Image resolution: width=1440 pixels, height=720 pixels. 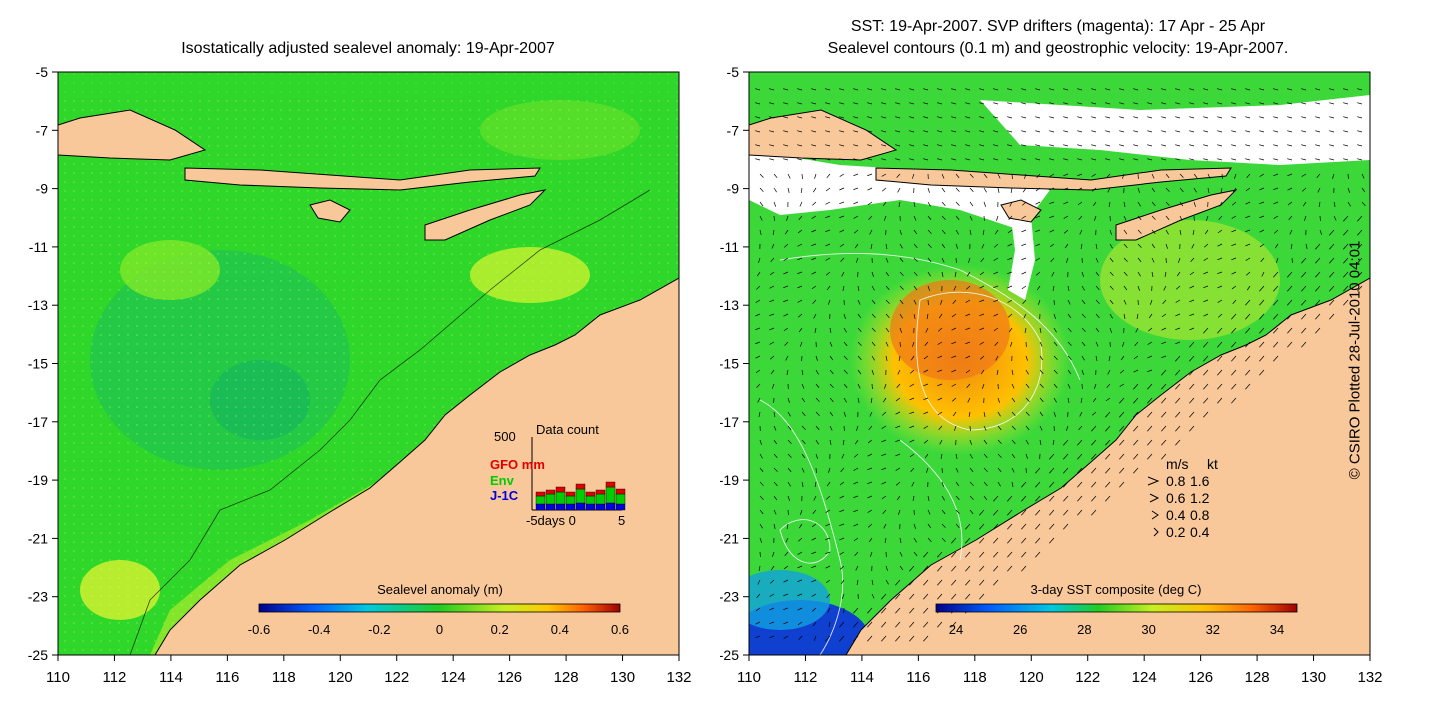 I want to click on y-tick-label: -9, so click(x=733, y=189).